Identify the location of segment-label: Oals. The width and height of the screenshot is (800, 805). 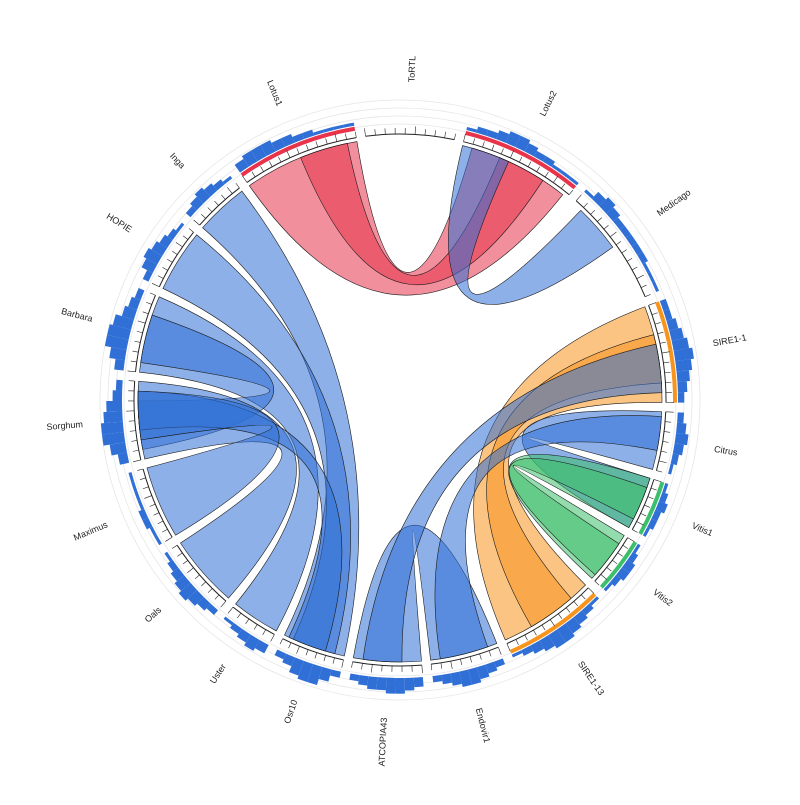
(153, 614).